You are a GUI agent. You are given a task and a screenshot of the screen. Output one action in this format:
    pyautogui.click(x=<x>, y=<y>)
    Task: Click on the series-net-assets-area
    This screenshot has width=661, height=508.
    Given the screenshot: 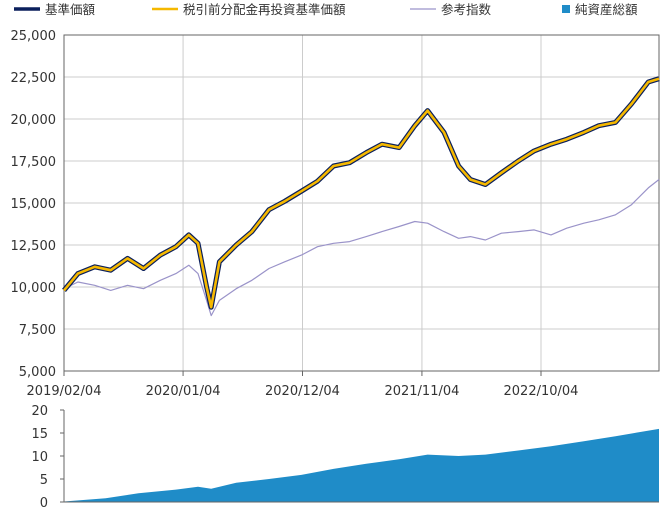 What is the action you would take?
    pyautogui.click(x=361, y=465)
    